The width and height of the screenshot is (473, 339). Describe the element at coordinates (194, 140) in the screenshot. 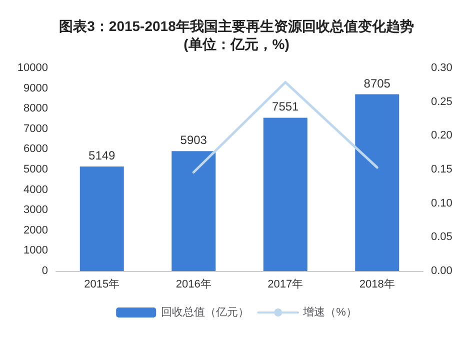

I see `data-label: 5903` at that location.